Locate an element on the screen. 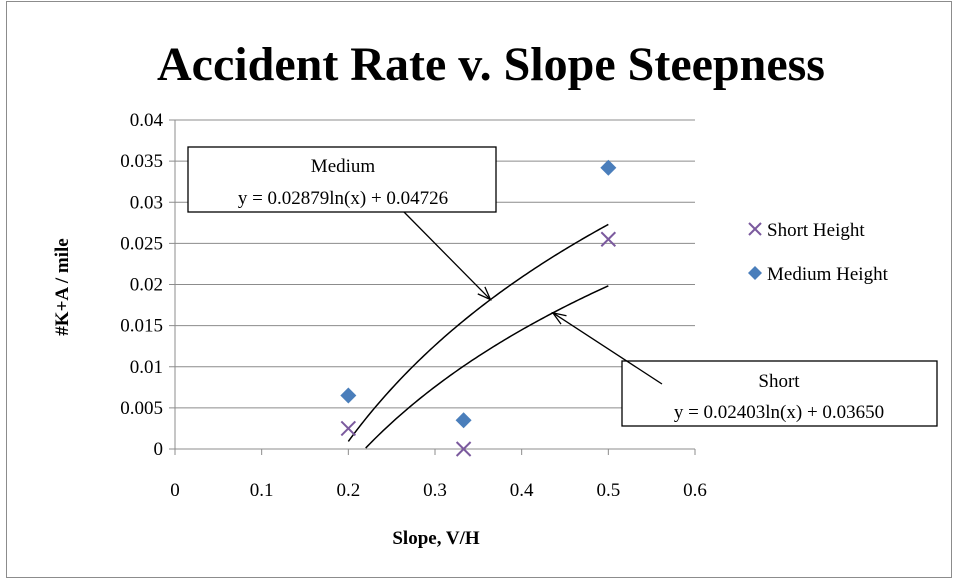 Image resolution: width=954 pixels, height=580 pixels. callout-arrow-short is located at coordinates (607, 348).